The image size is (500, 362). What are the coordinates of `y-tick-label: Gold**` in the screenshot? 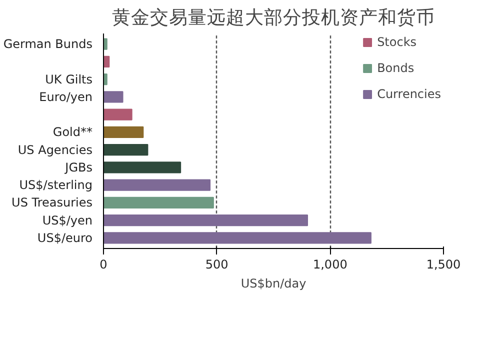 It's located at (72, 132).